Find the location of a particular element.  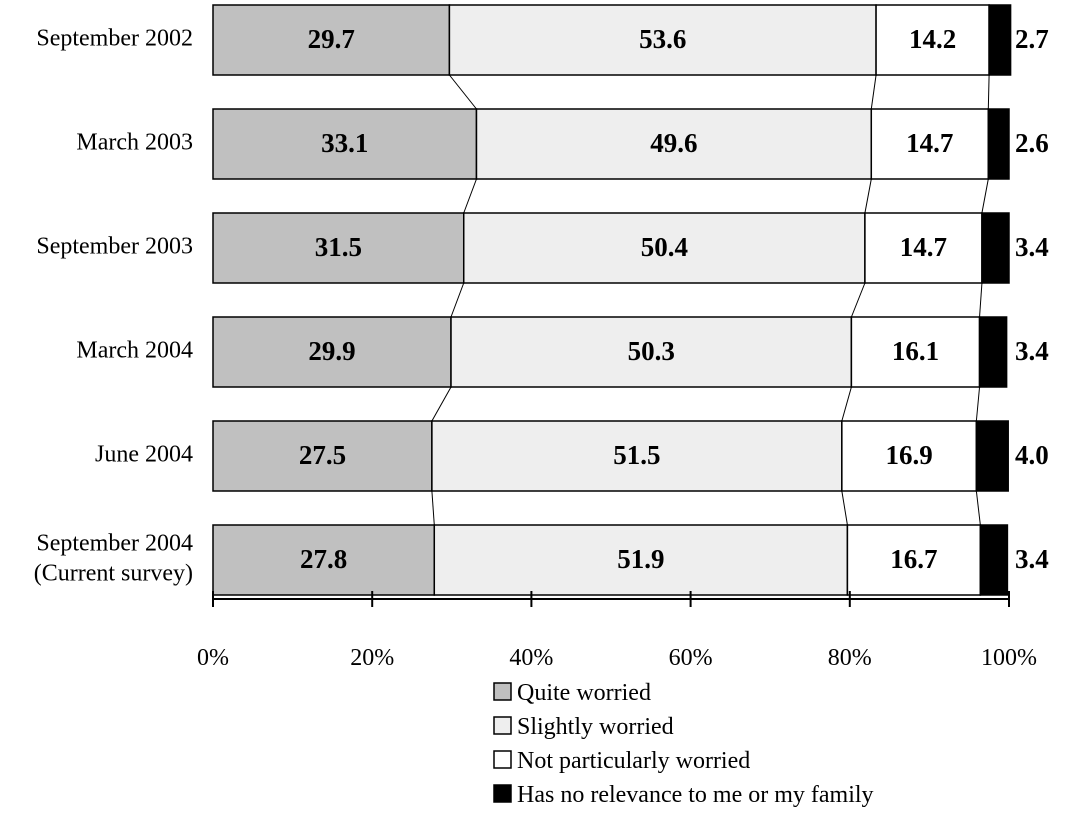

data-label-slightly-worried-5: 51.9 is located at coordinates (640, 559).